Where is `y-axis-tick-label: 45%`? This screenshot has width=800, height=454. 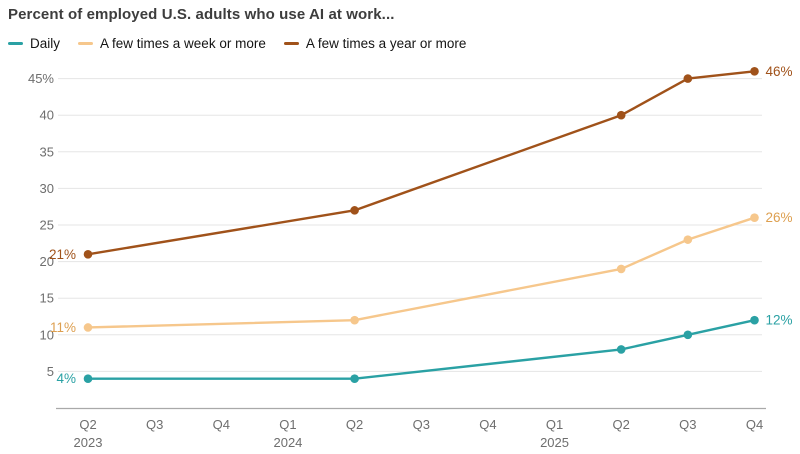
y-axis-tick-label: 45% is located at coordinates (41, 78).